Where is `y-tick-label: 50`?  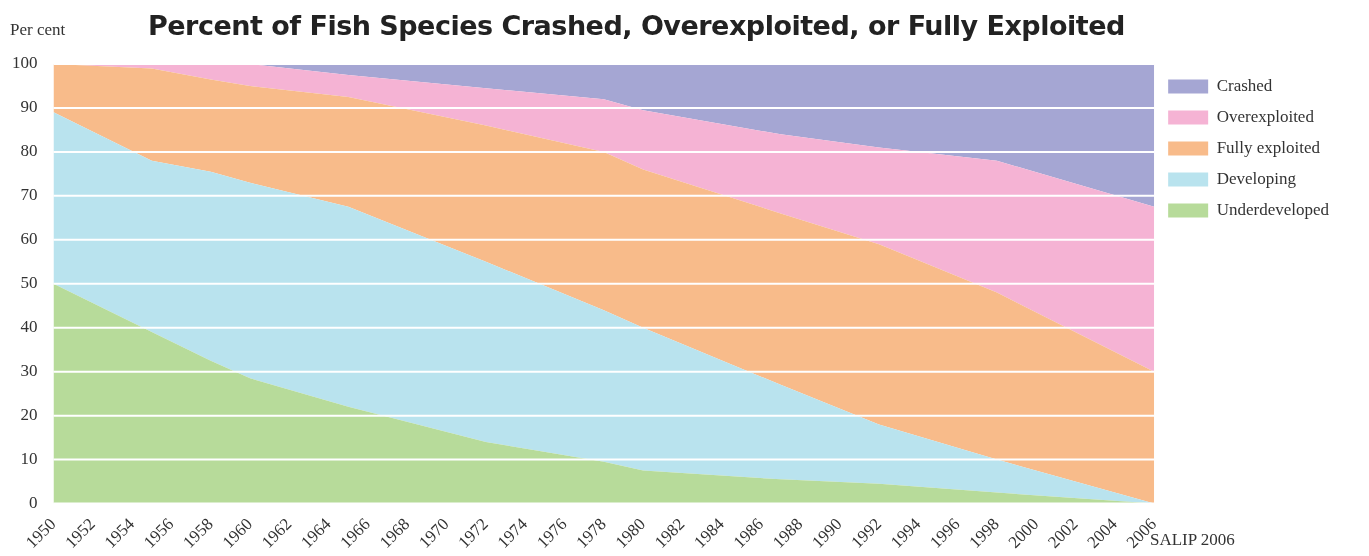
y-tick-label: 50 is located at coordinates (29, 283).